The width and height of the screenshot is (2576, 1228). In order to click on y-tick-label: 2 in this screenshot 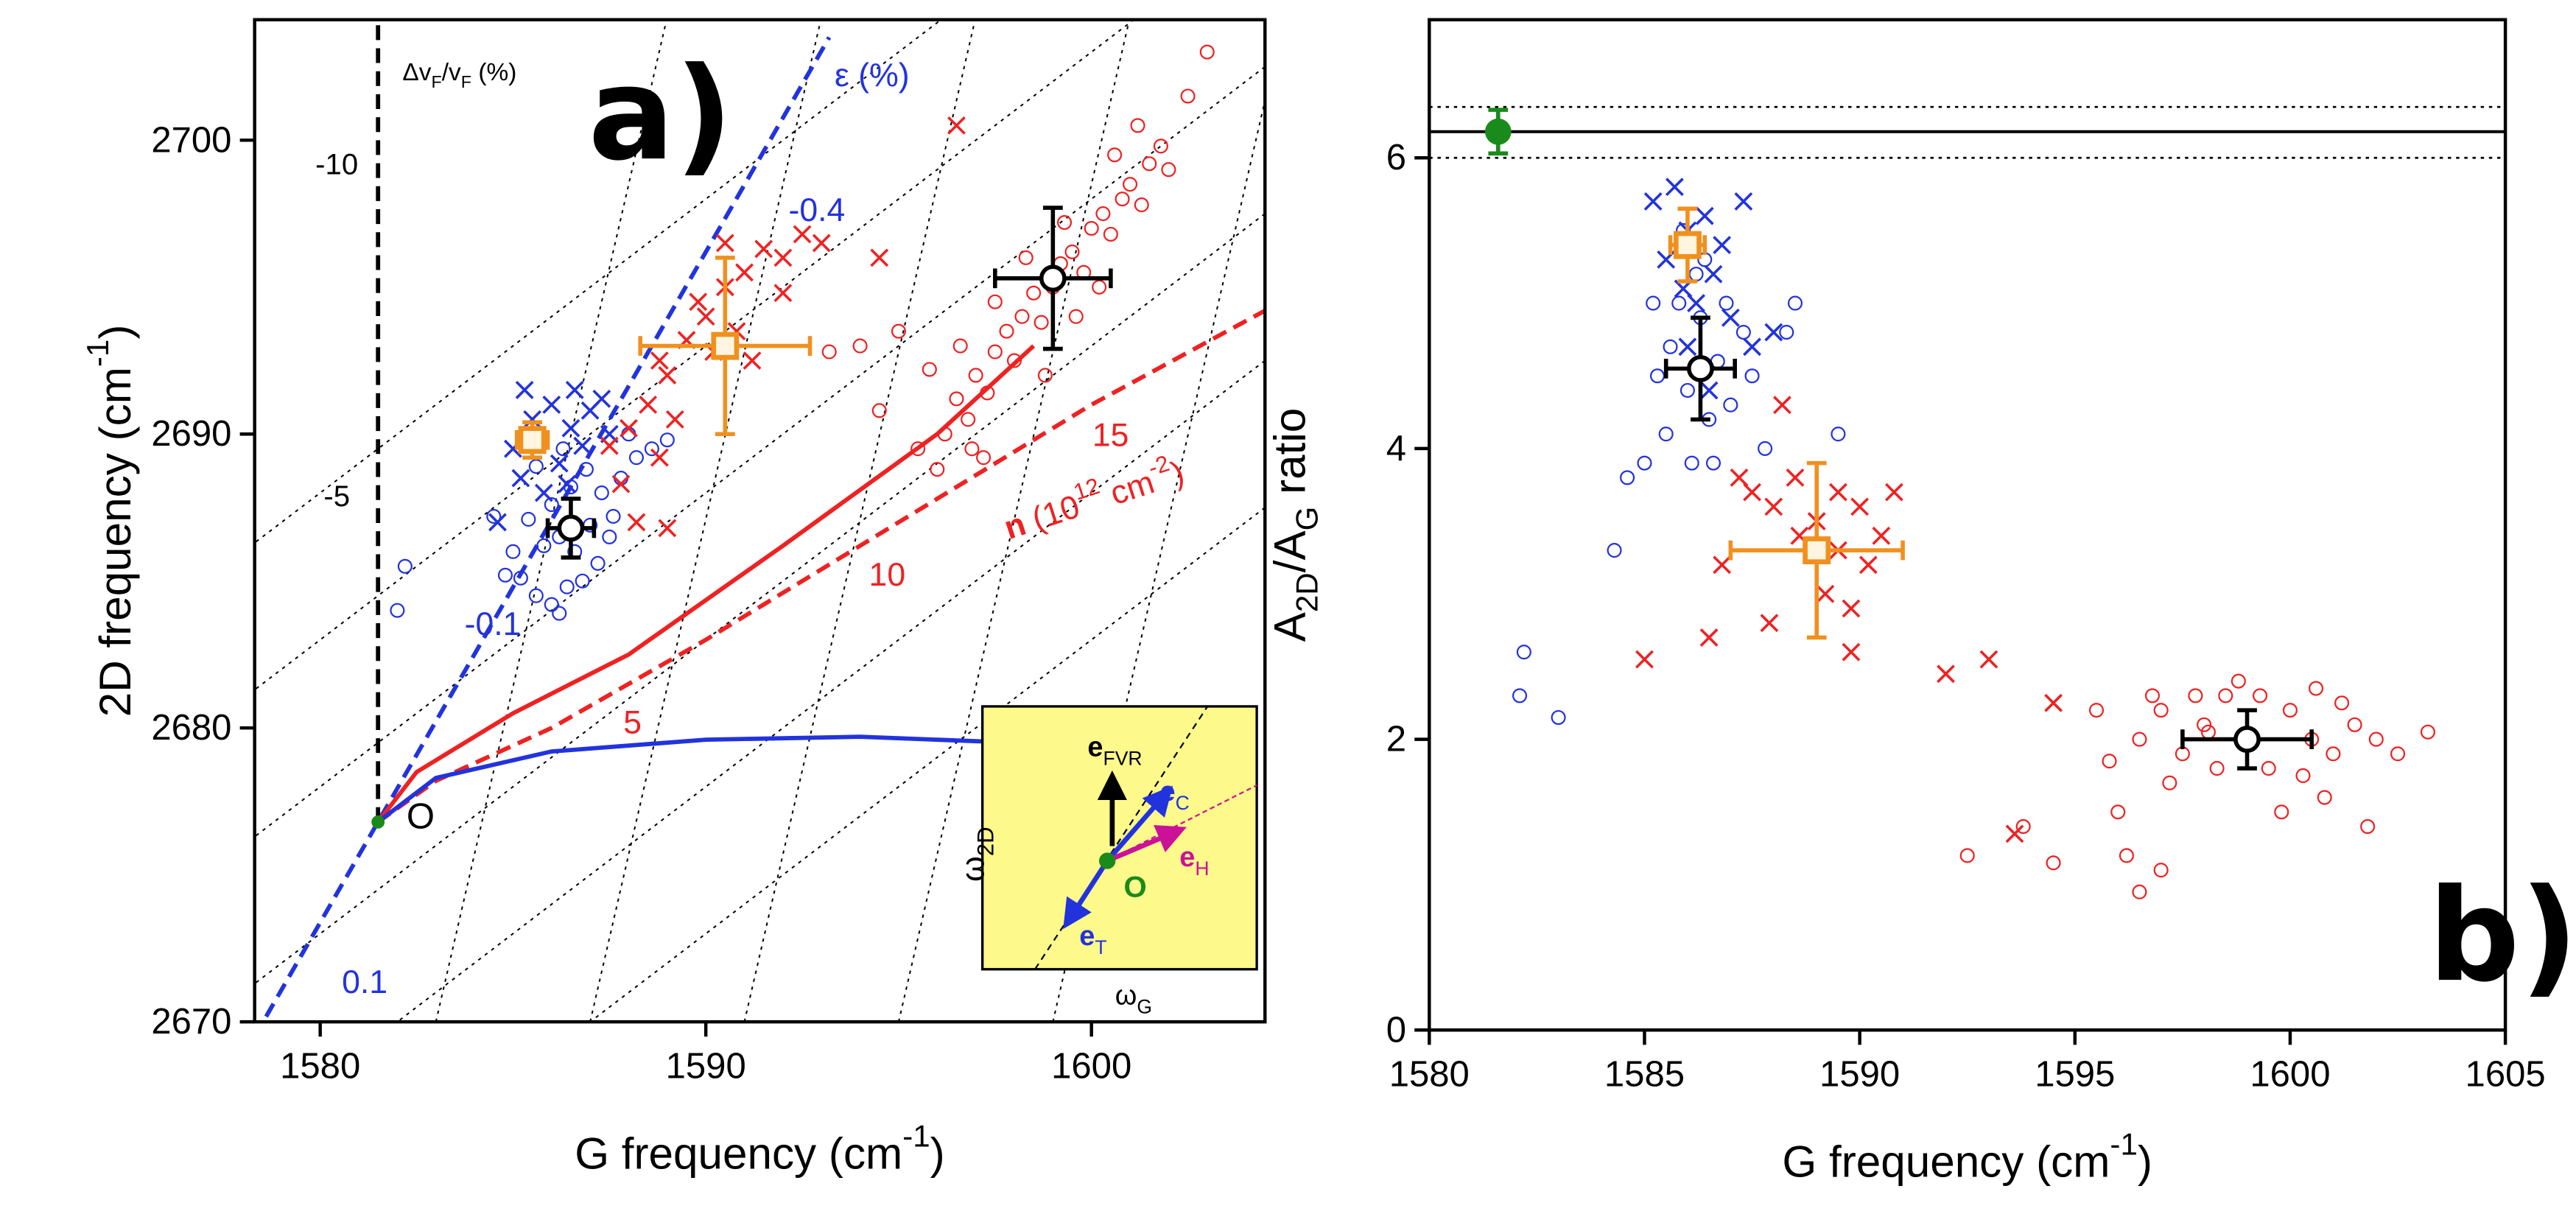, I will do `click(1396, 739)`.